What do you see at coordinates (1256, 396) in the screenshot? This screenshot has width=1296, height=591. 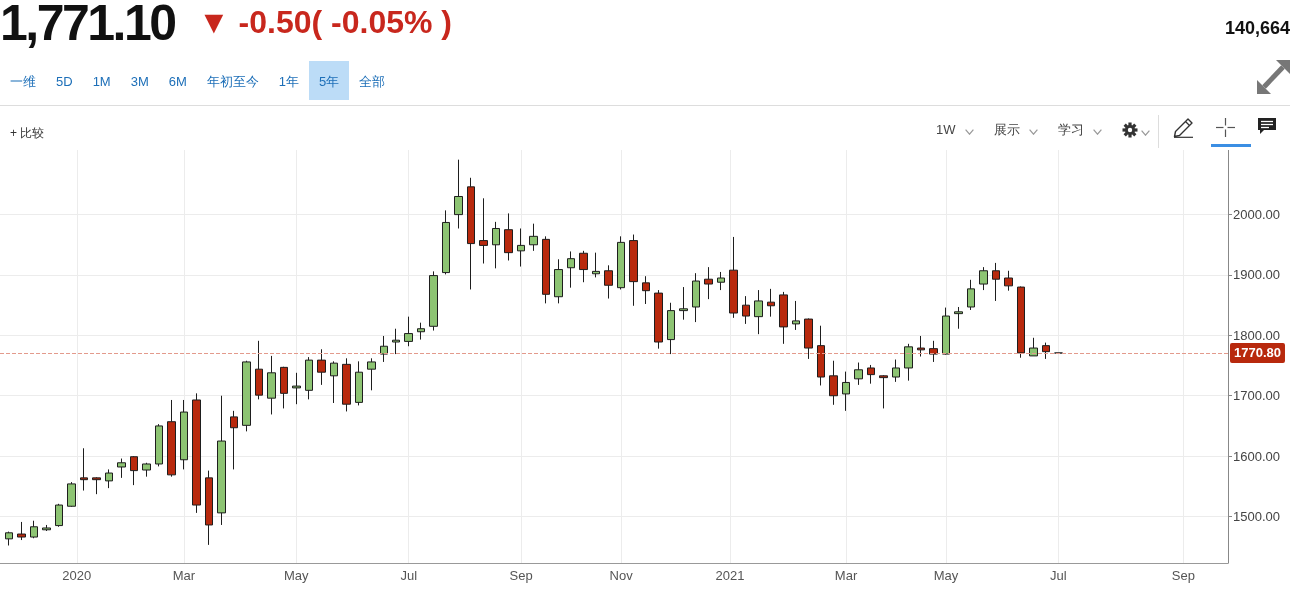 I see `y-tick-label: 1700.00` at bounding box center [1256, 396].